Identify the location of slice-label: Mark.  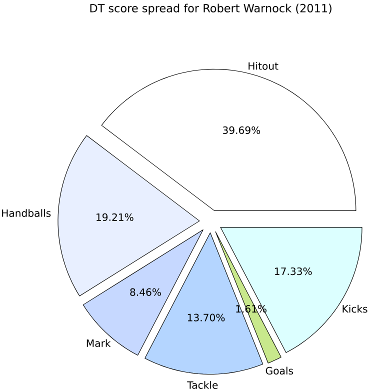
(98, 343).